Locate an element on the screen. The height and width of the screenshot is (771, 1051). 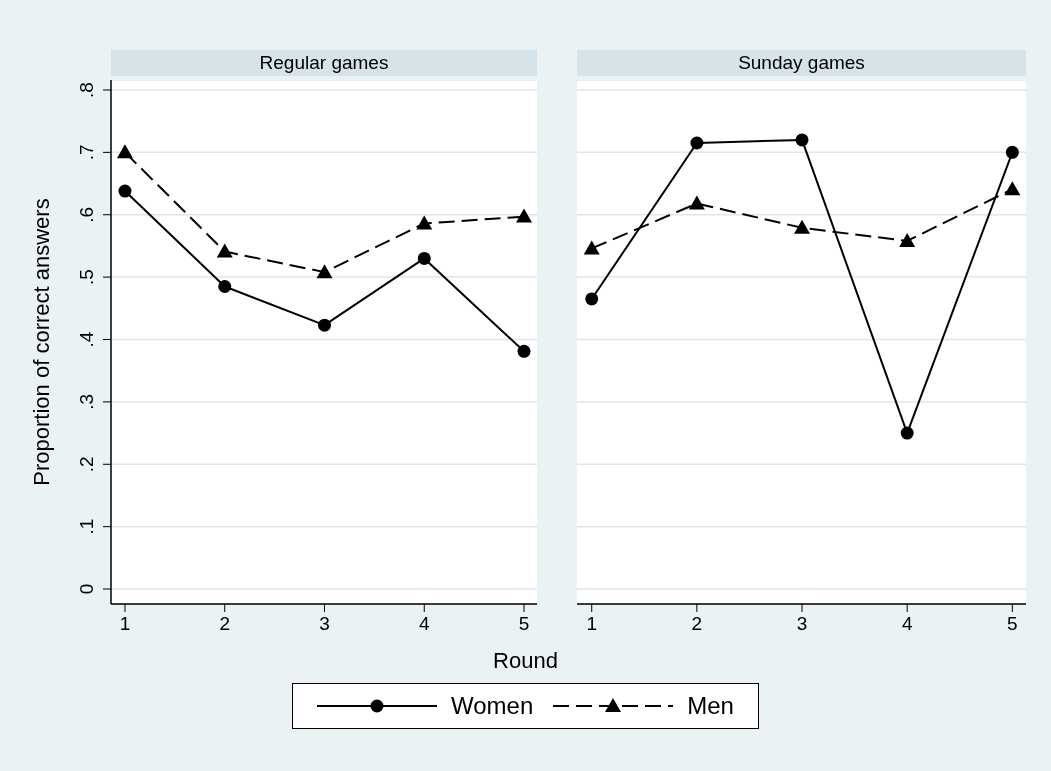
chart-title: Sunday games is located at coordinates (801, 63).